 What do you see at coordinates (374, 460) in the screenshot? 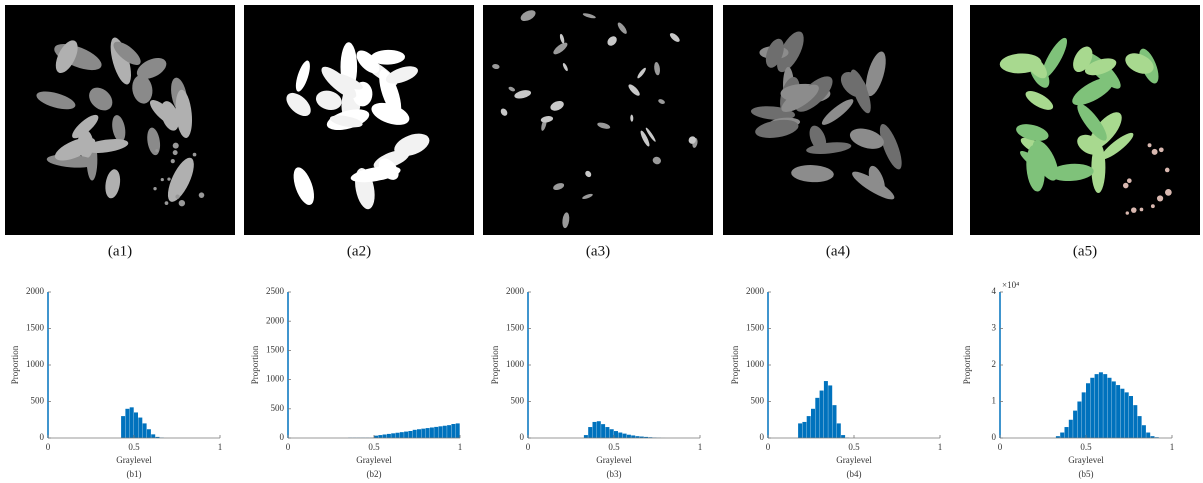
I see `x-axis-label: Graylevel` at bounding box center [374, 460].